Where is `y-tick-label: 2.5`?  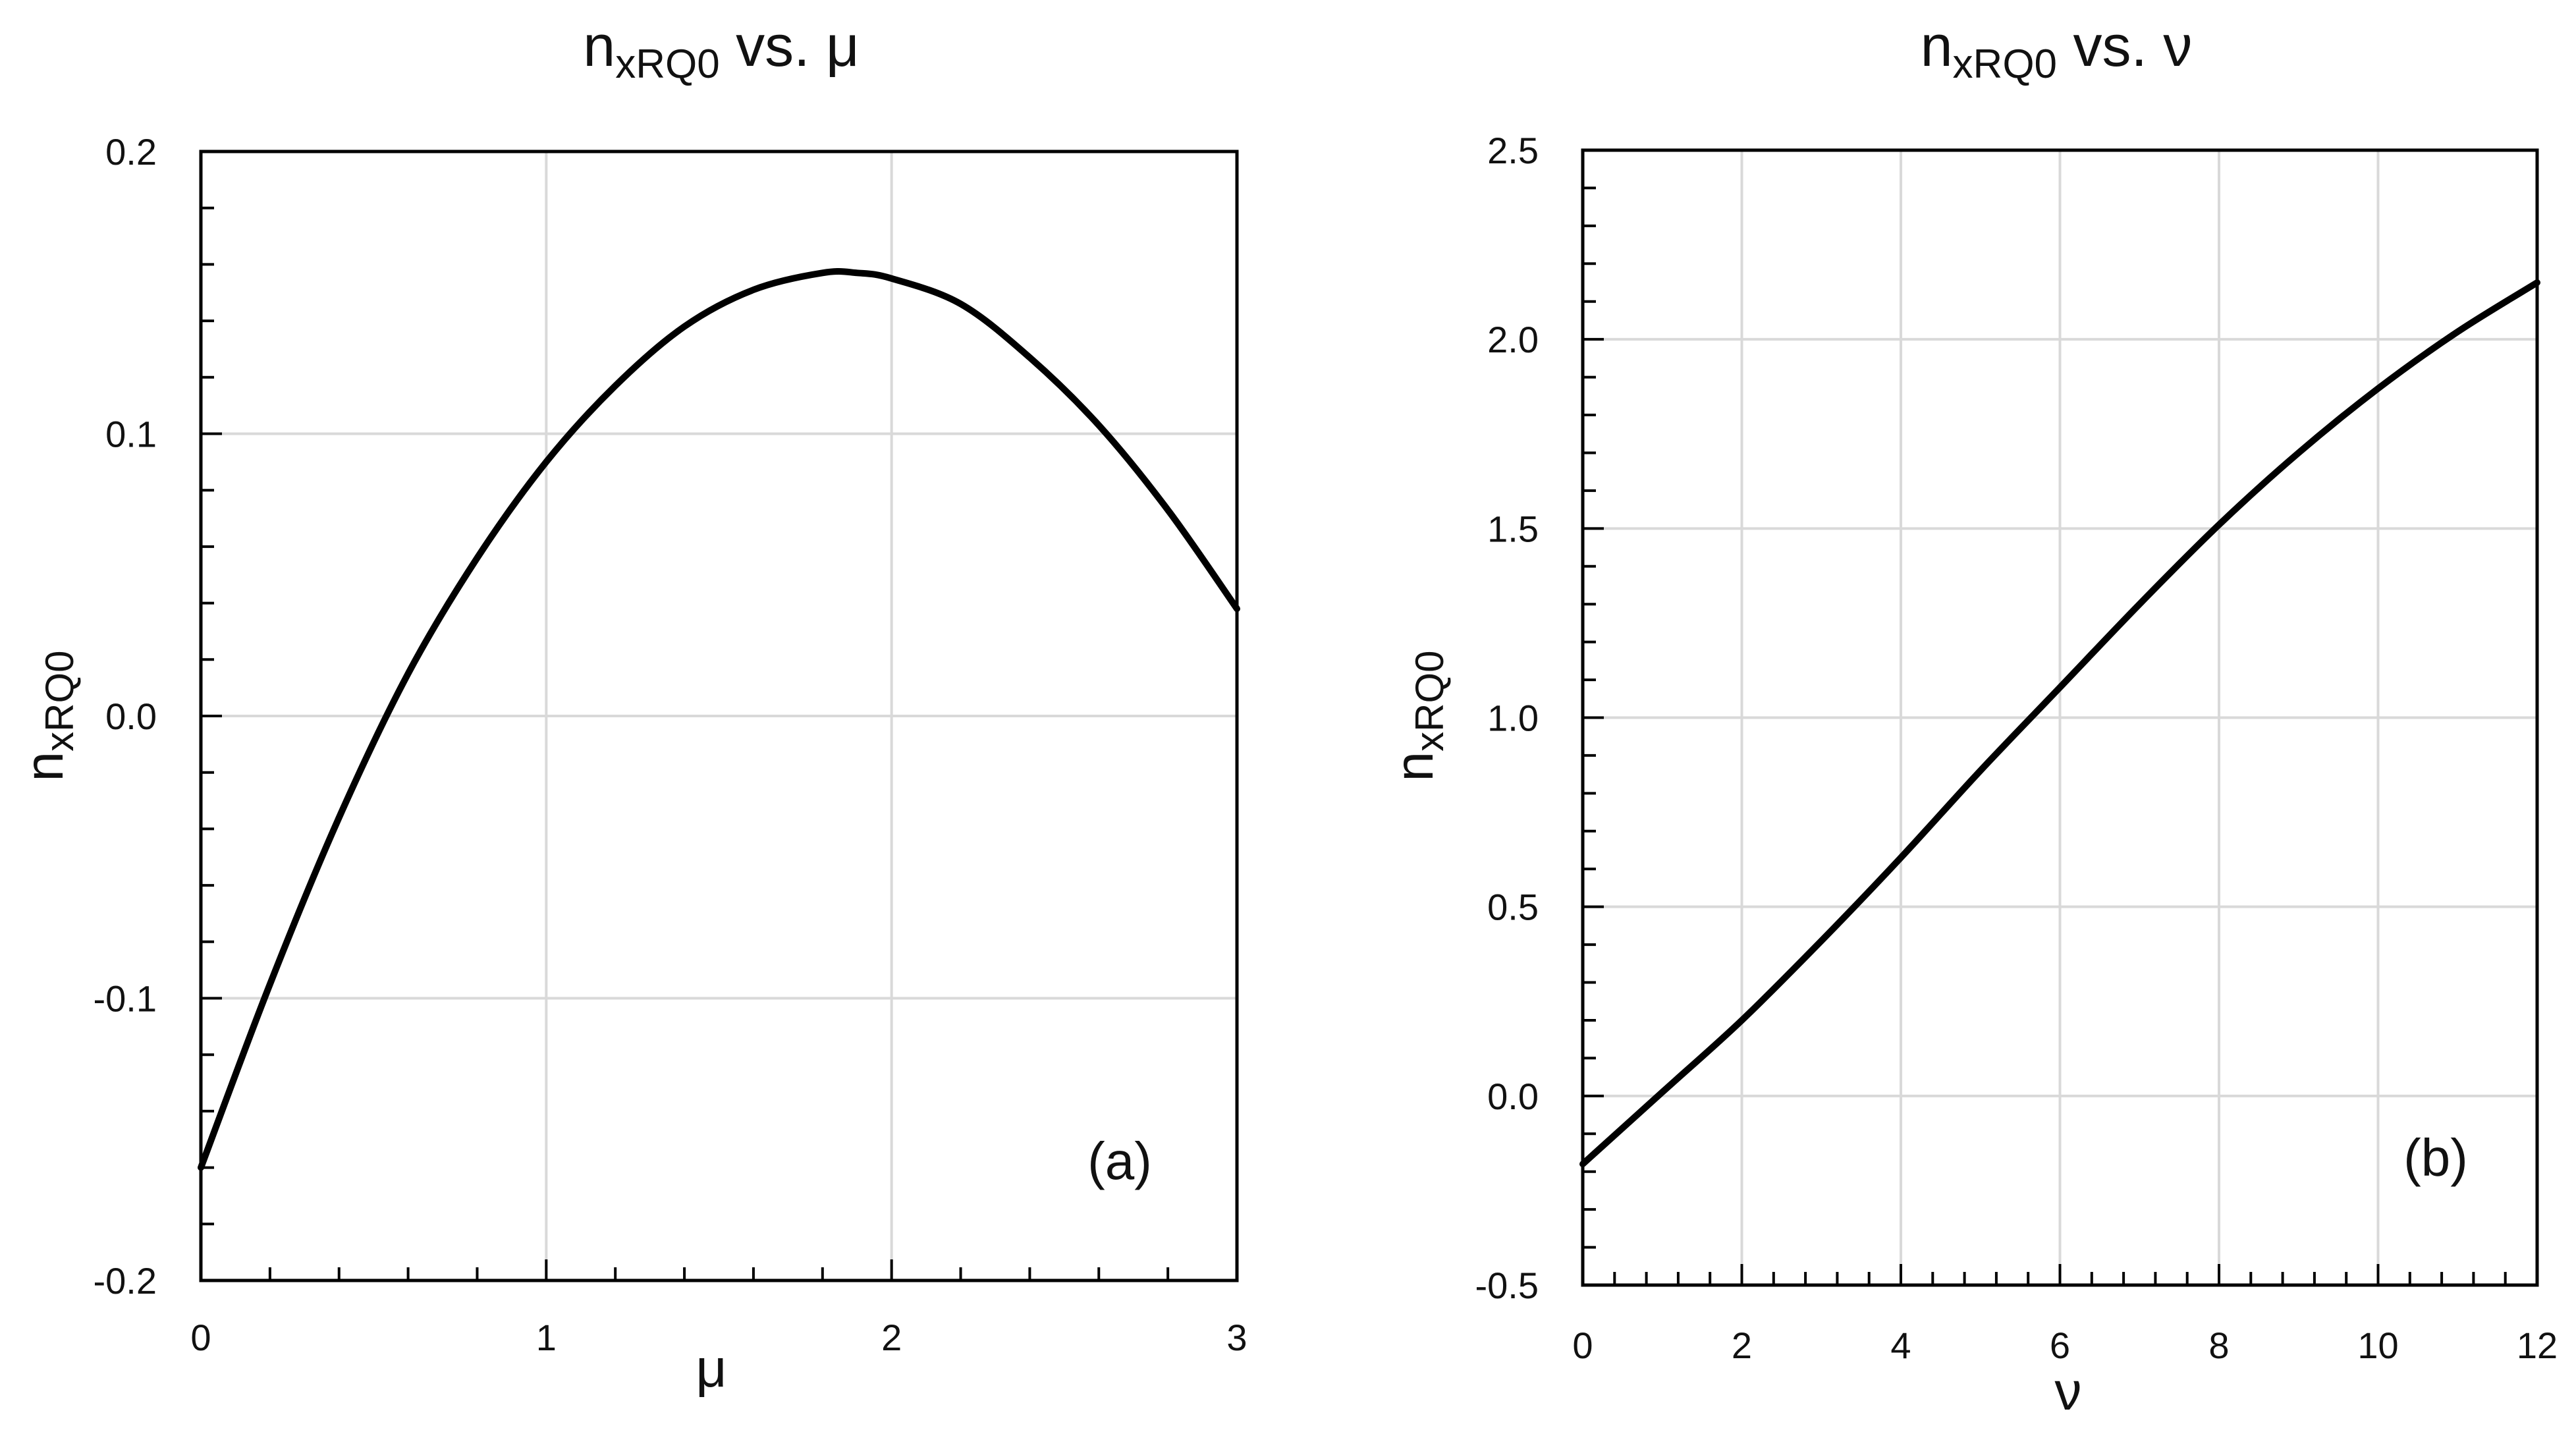 y-tick-label: 2.5 is located at coordinates (1513, 150).